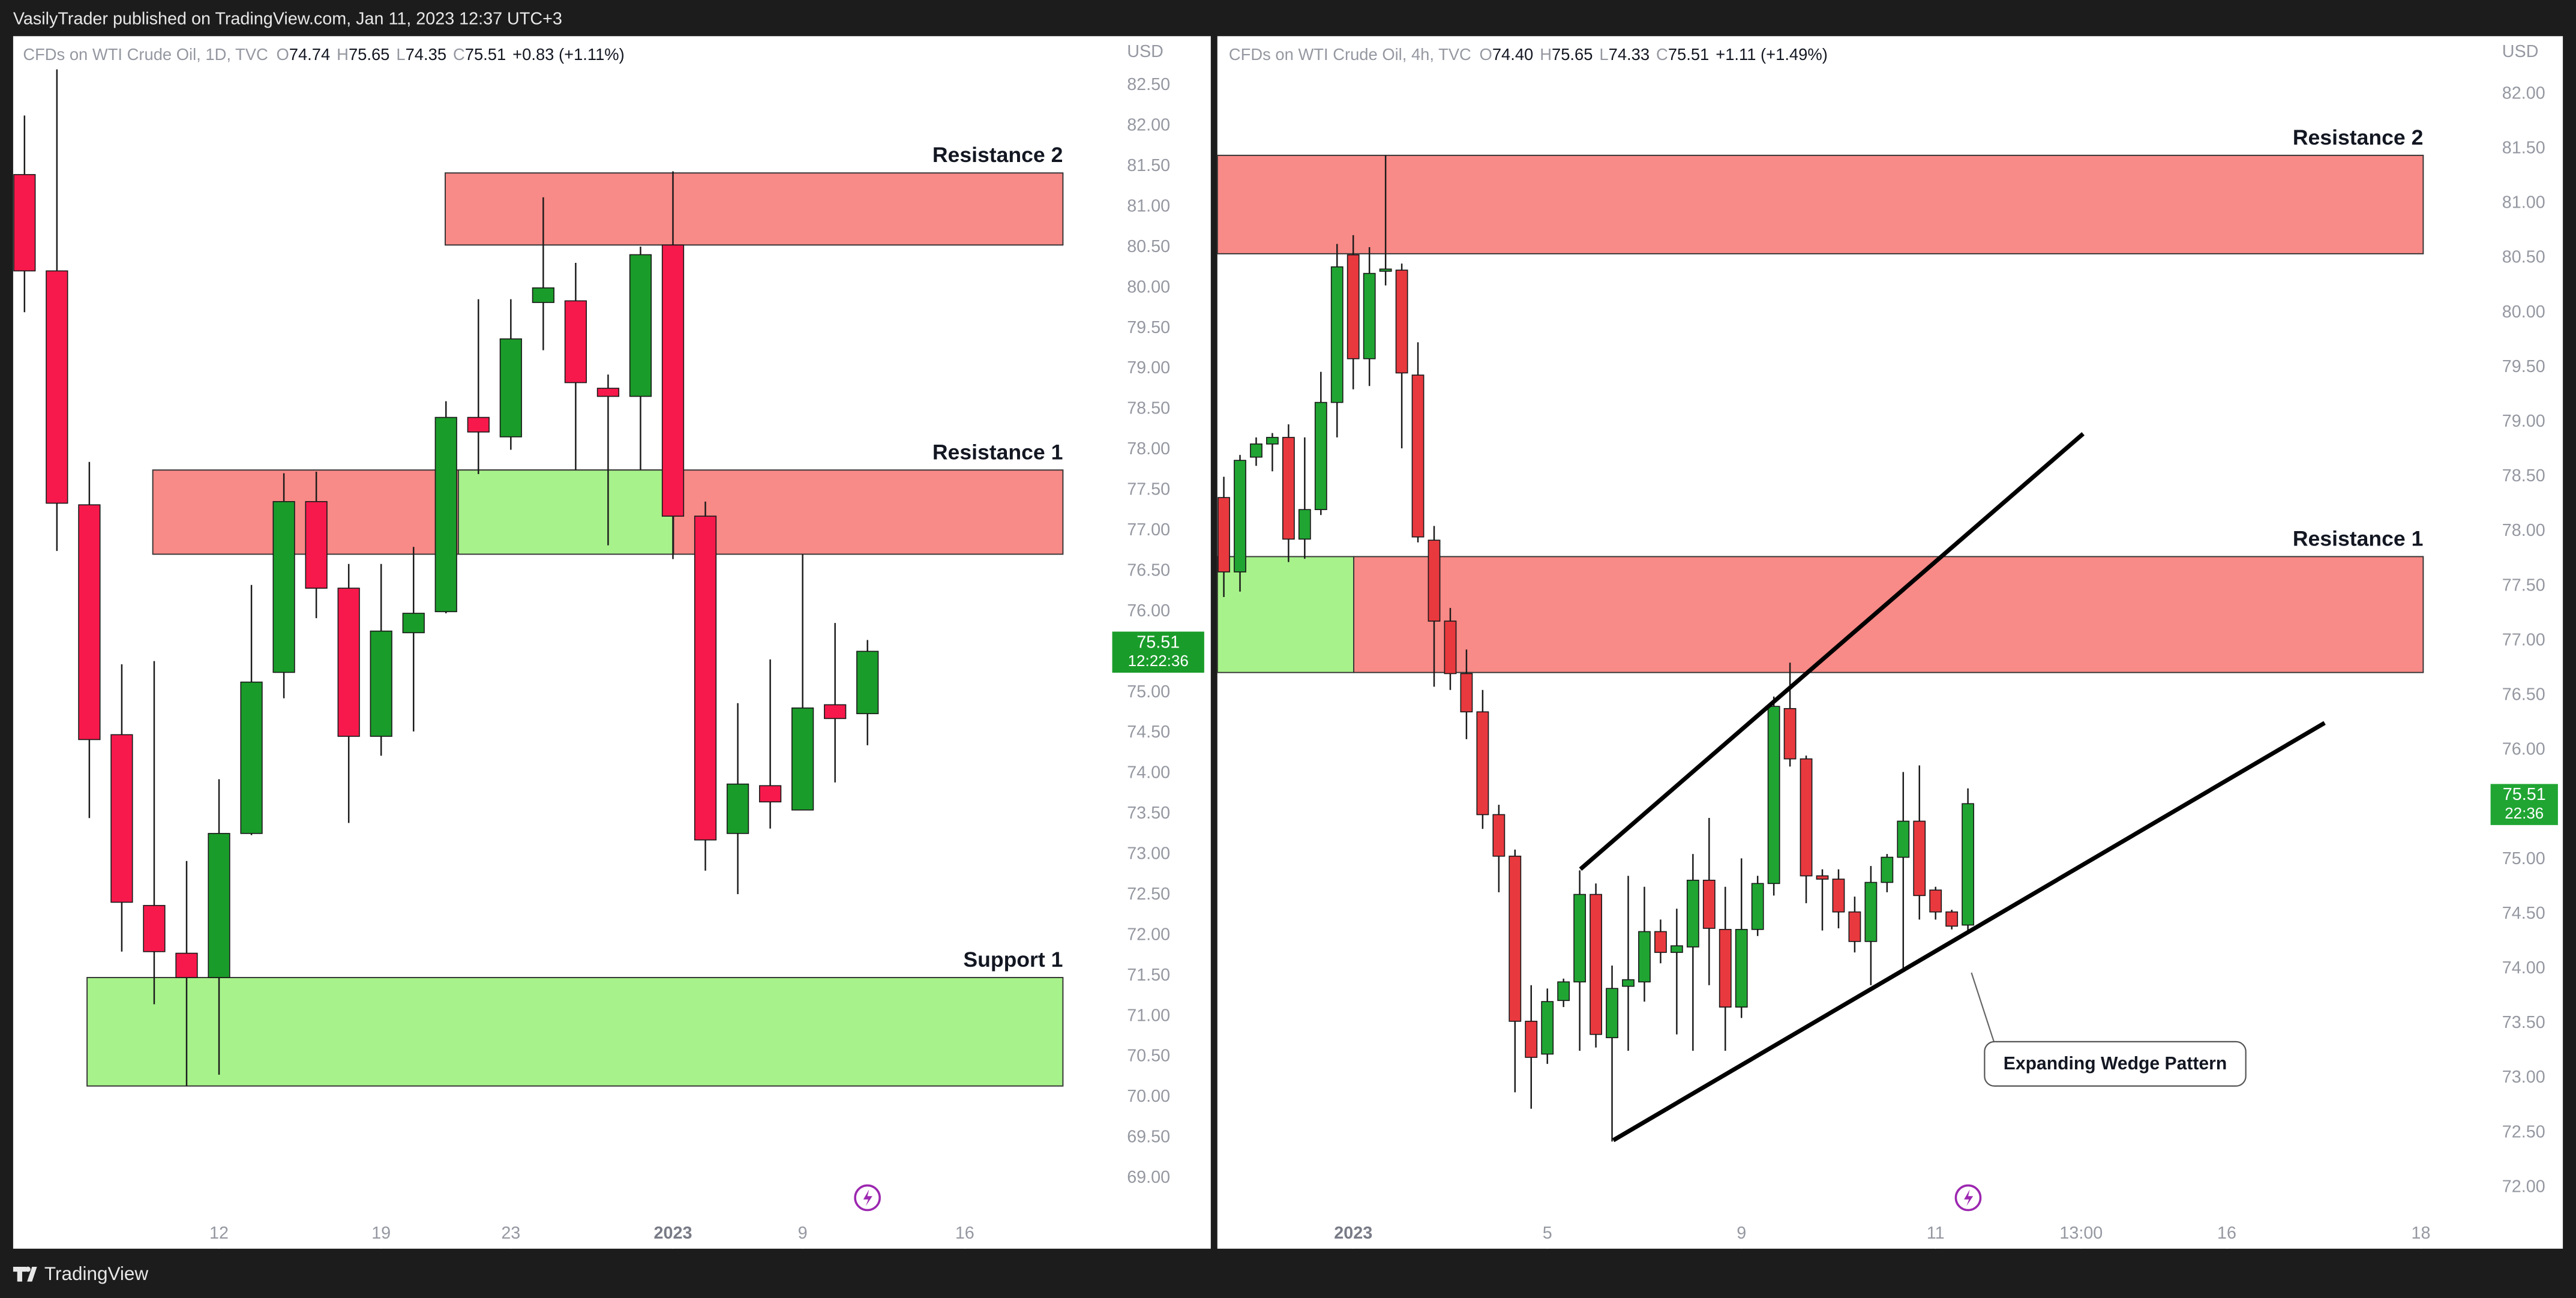 The height and width of the screenshot is (1298, 2576). I want to click on legend-value: 75.65, so click(1572, 54).